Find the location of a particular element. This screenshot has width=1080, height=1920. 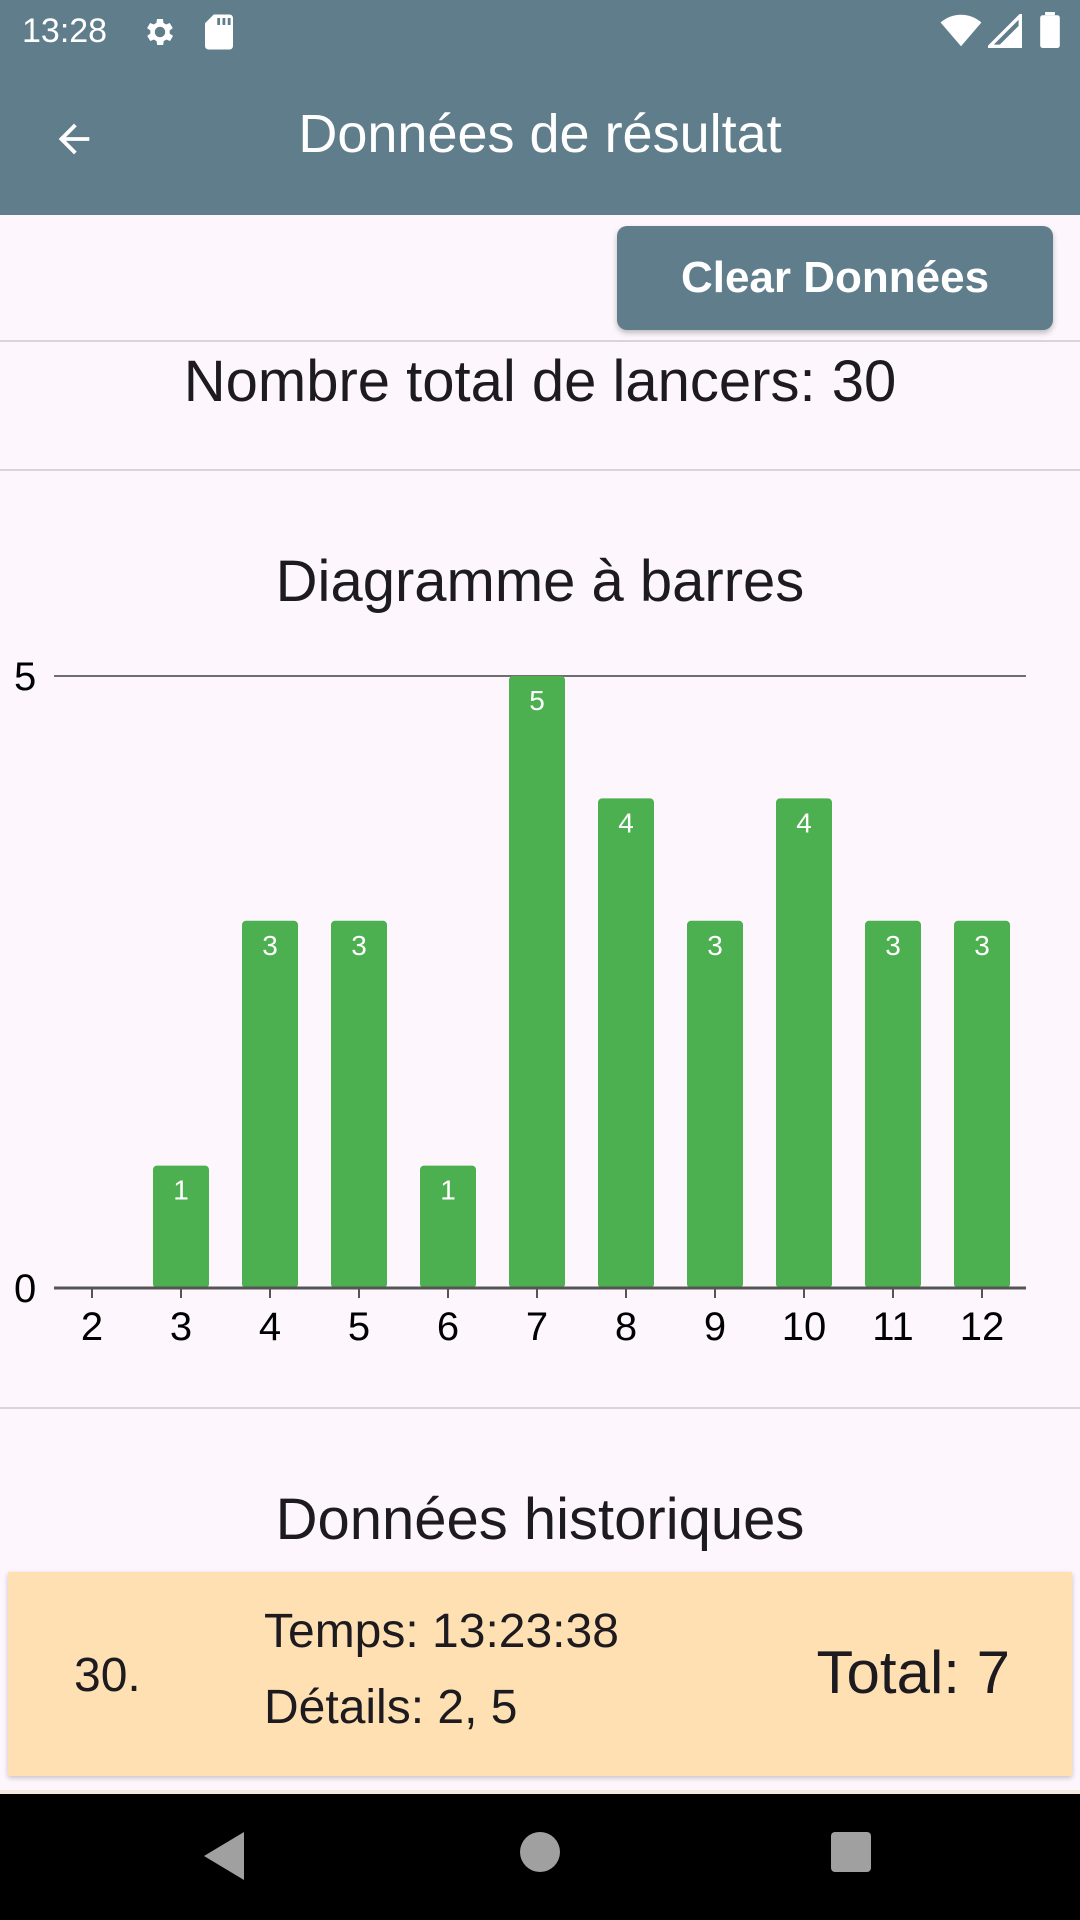

page-title: Données de résultat is located at coordinates (540, 134).